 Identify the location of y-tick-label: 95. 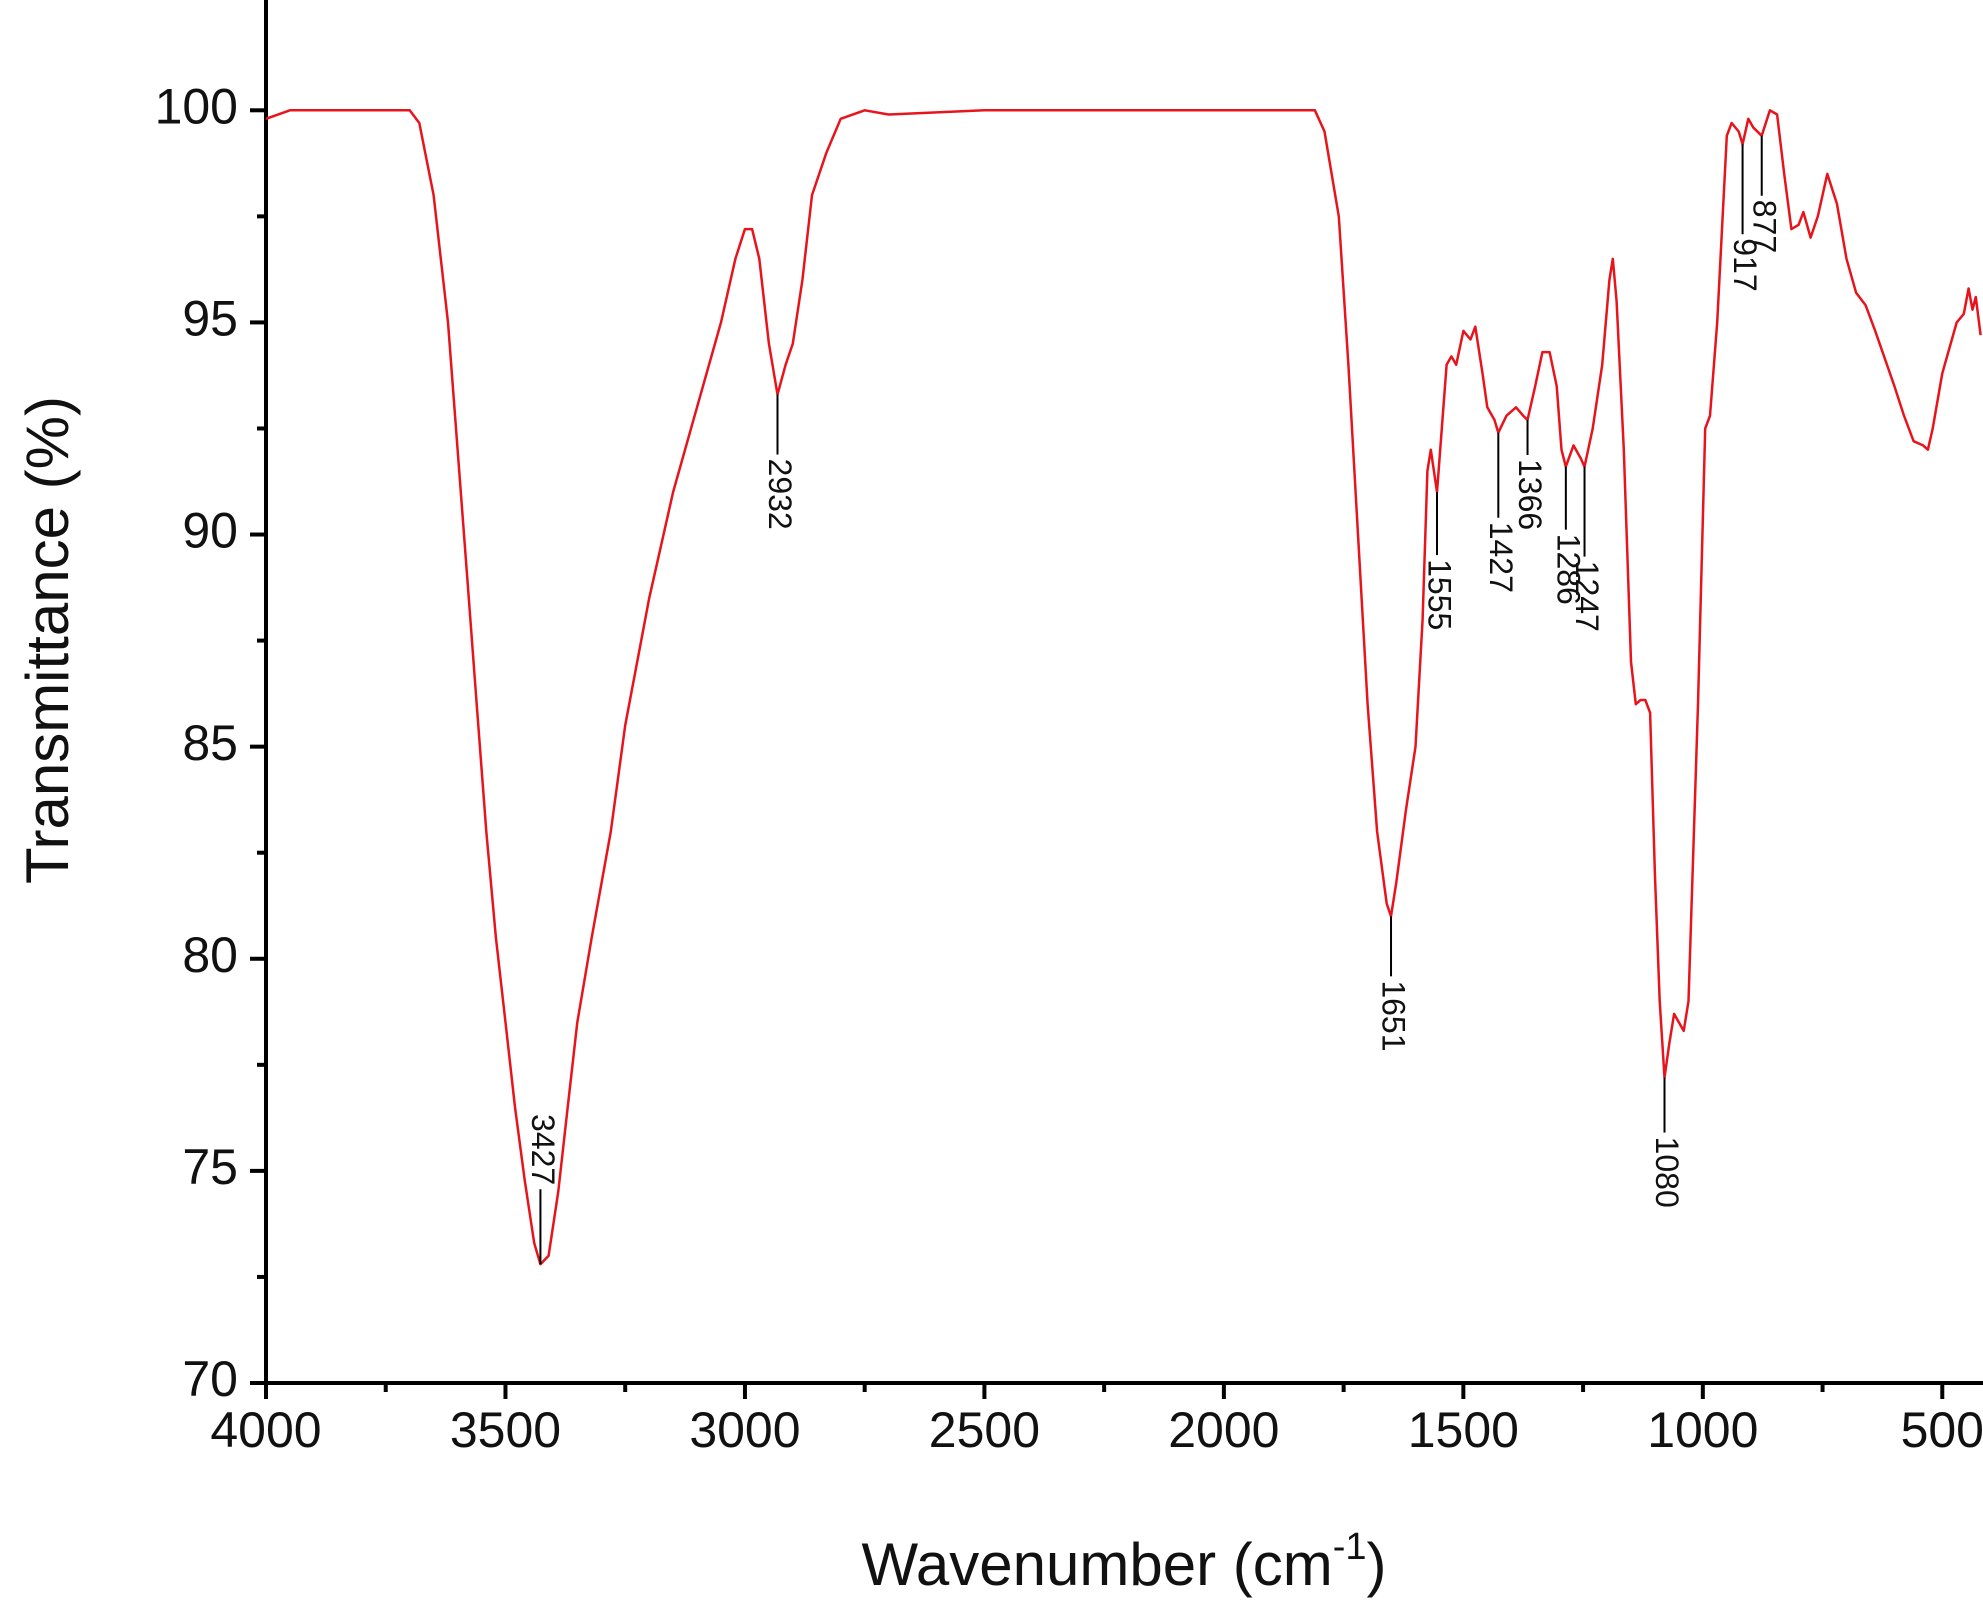
(210, 319).